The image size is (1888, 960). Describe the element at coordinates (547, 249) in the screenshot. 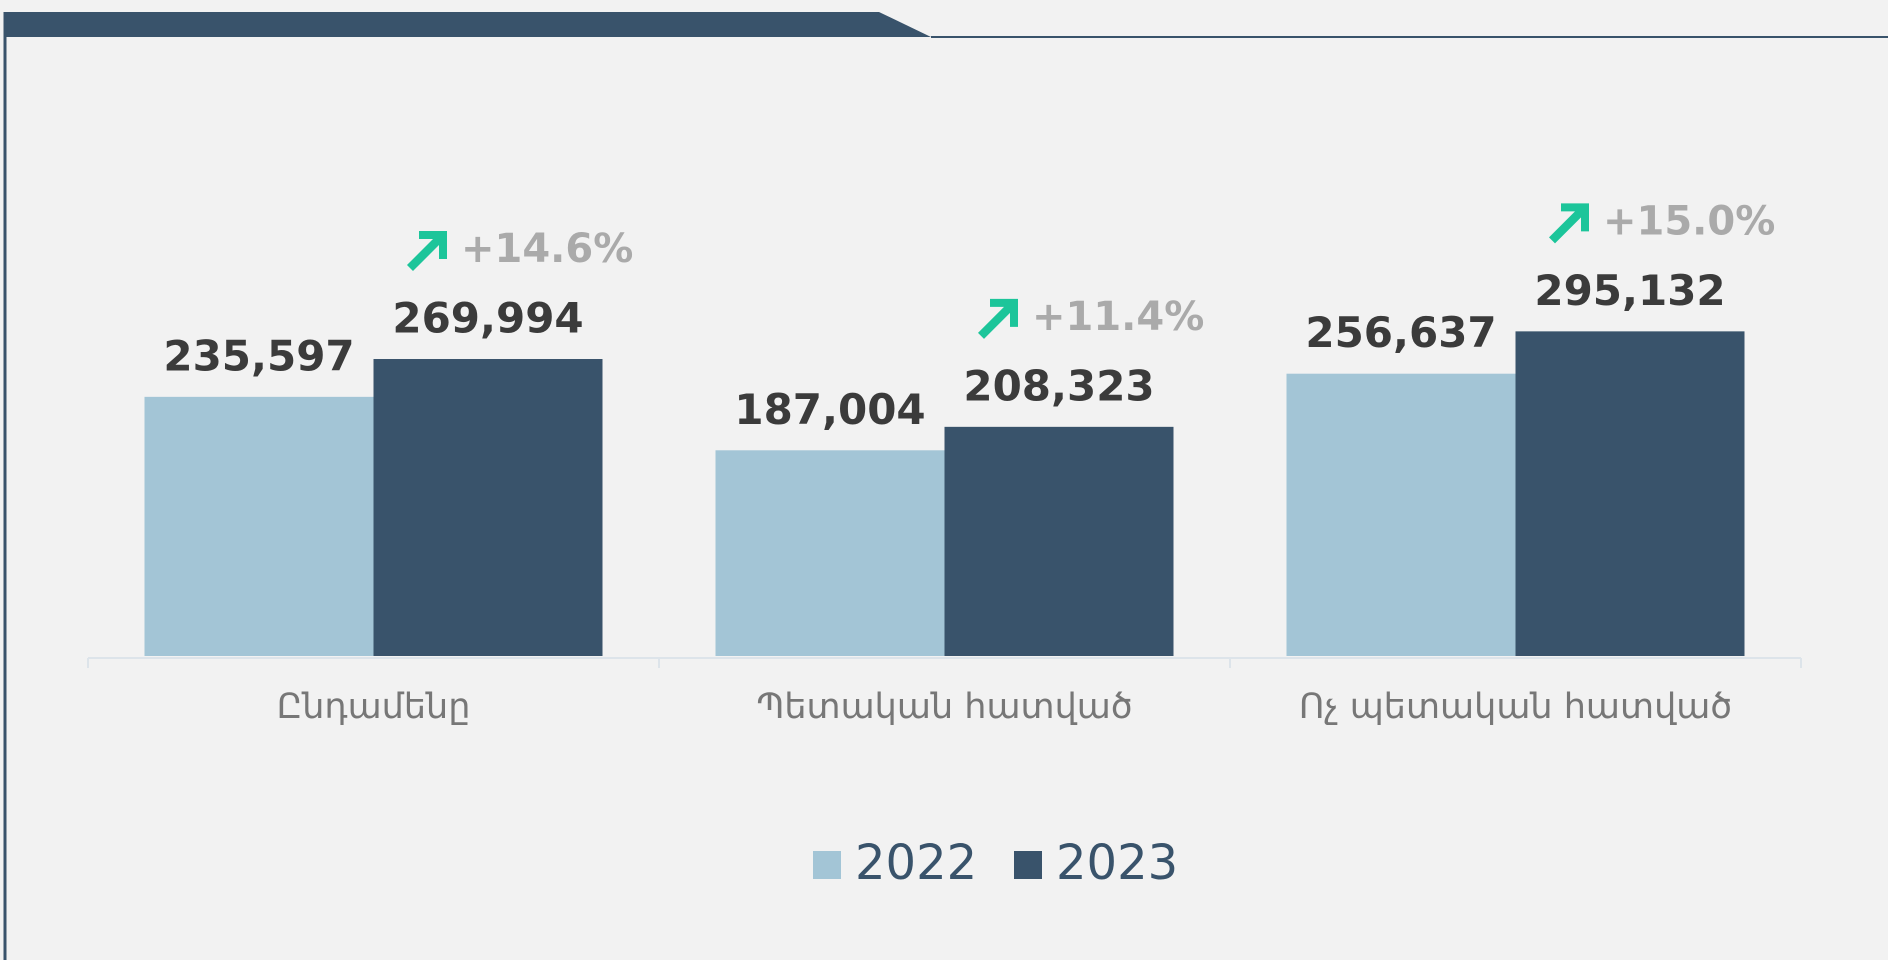

I see `growth-label: +14.6%` at that location.